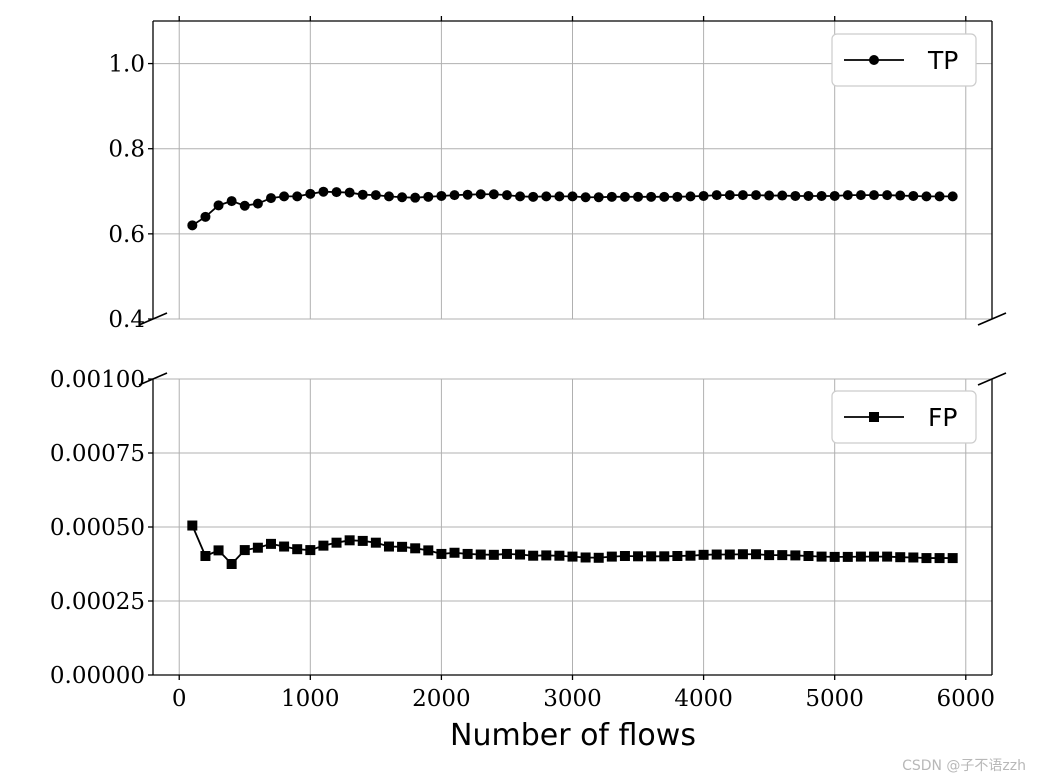  Describe the element at coordinates (966, 699) in the screenshot. I see `x-tick-label-6000: 6000` at that location.